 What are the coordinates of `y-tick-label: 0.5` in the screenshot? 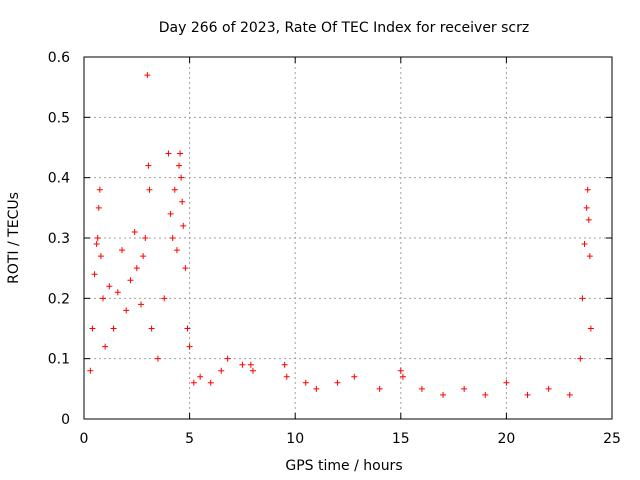 It's located at (59, 118).